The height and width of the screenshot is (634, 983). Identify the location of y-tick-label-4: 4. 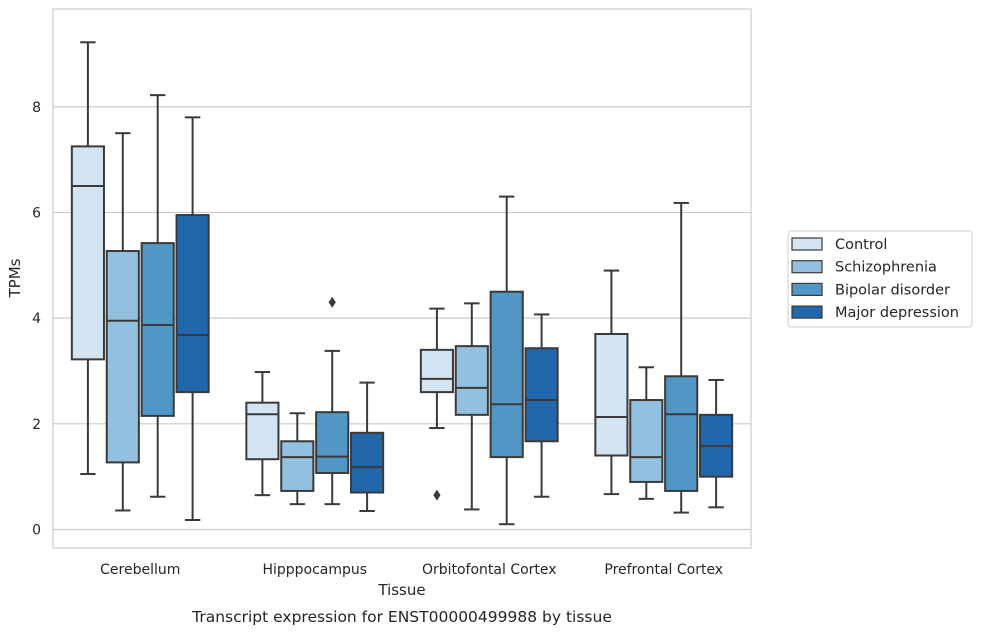
(36, 319).